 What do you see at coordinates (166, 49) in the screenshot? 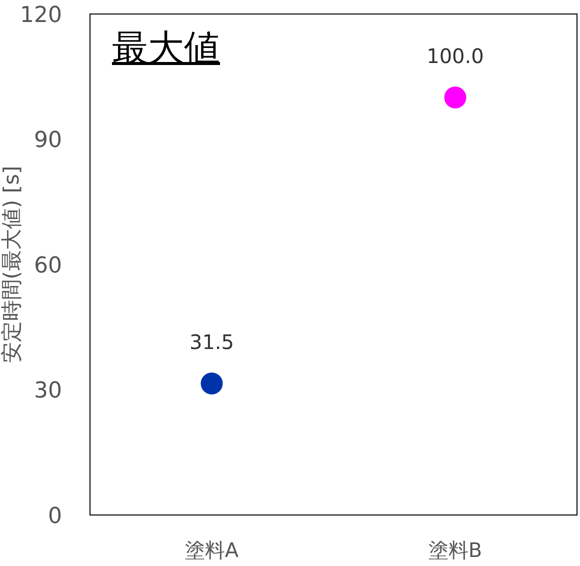
I see `chart-title: 最大値` at bounding box center [166, 49].